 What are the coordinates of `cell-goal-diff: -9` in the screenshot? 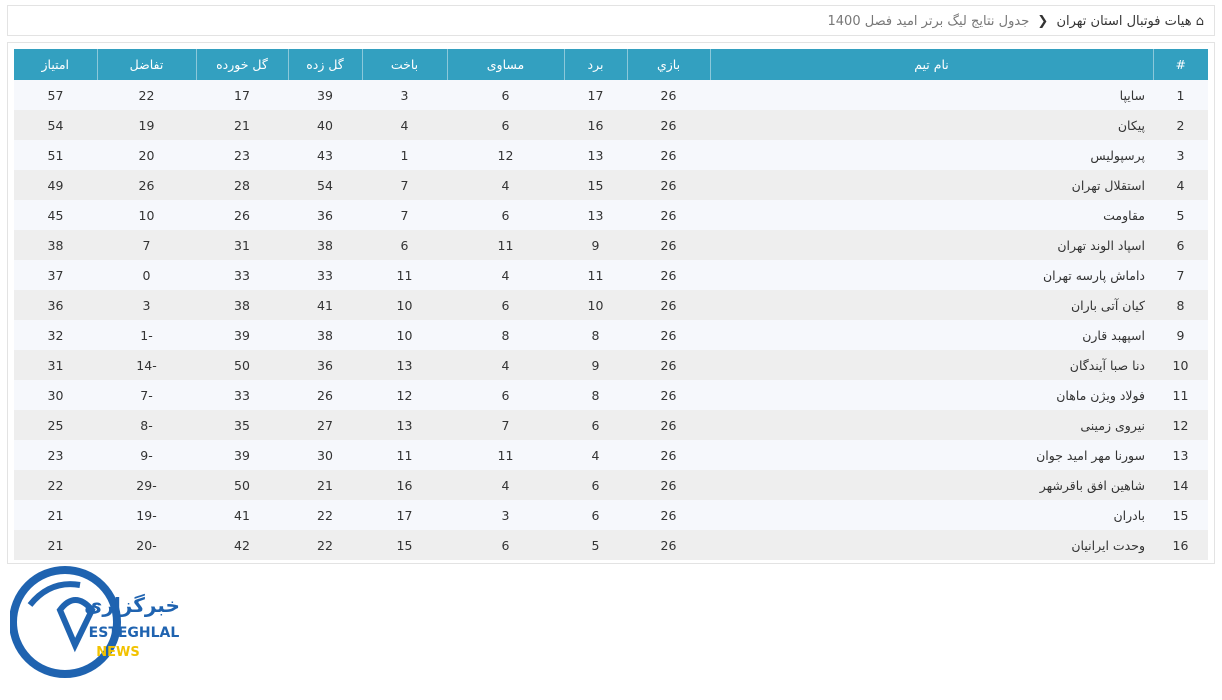 It's located at (146, 455).